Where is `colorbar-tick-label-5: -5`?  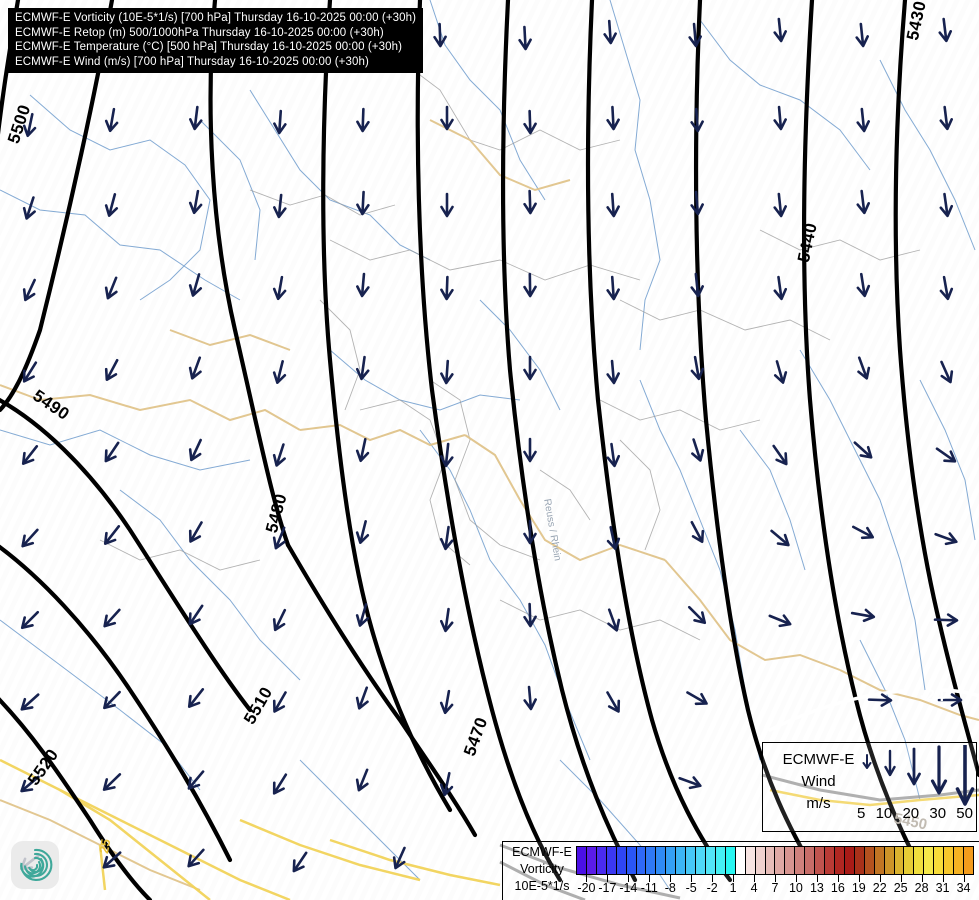
colorbar-tick-label-5: -5 is located at coordinates (691, 888).